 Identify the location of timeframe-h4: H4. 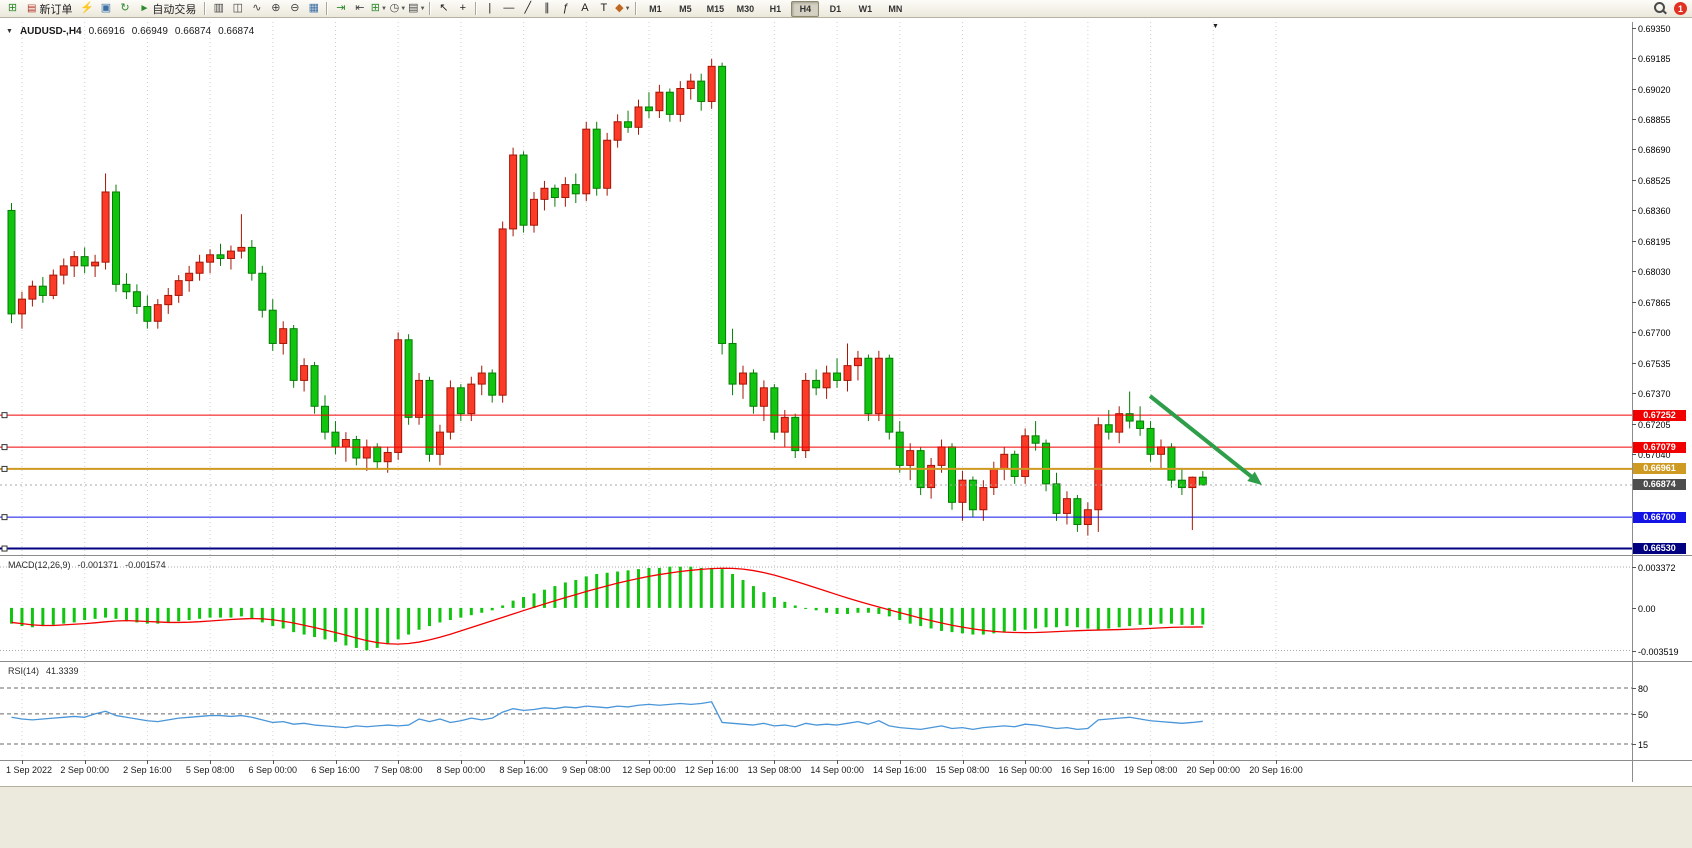
(805, 8).